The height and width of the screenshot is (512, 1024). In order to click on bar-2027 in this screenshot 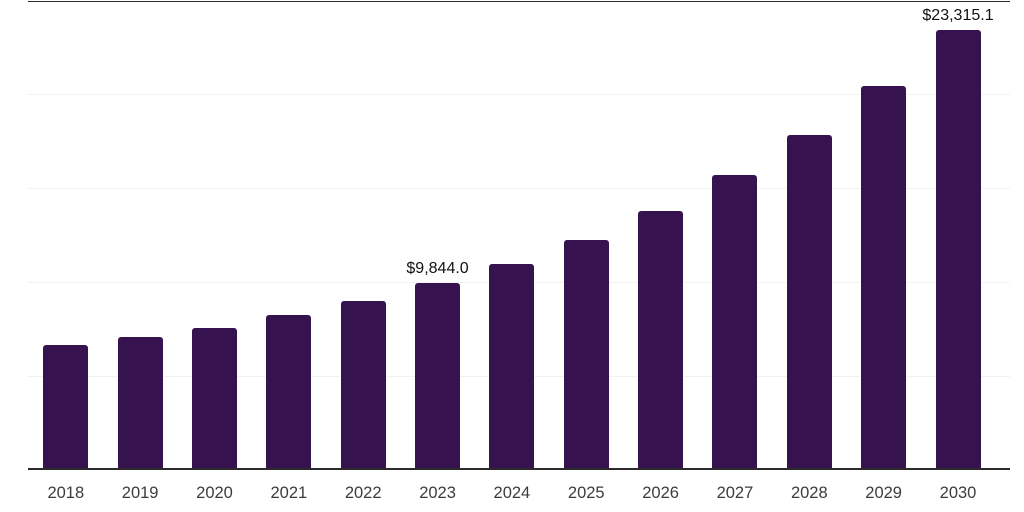, I will do `click(735, 321)`.